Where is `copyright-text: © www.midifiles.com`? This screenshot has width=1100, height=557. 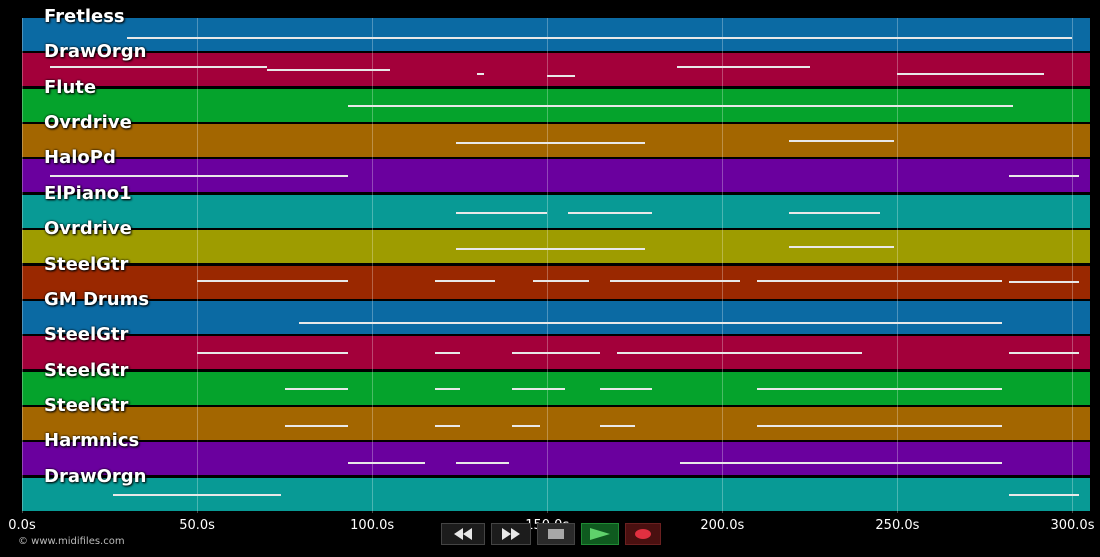
copyright-text: © www.midifiles.com is located at coordinates (71, 541).